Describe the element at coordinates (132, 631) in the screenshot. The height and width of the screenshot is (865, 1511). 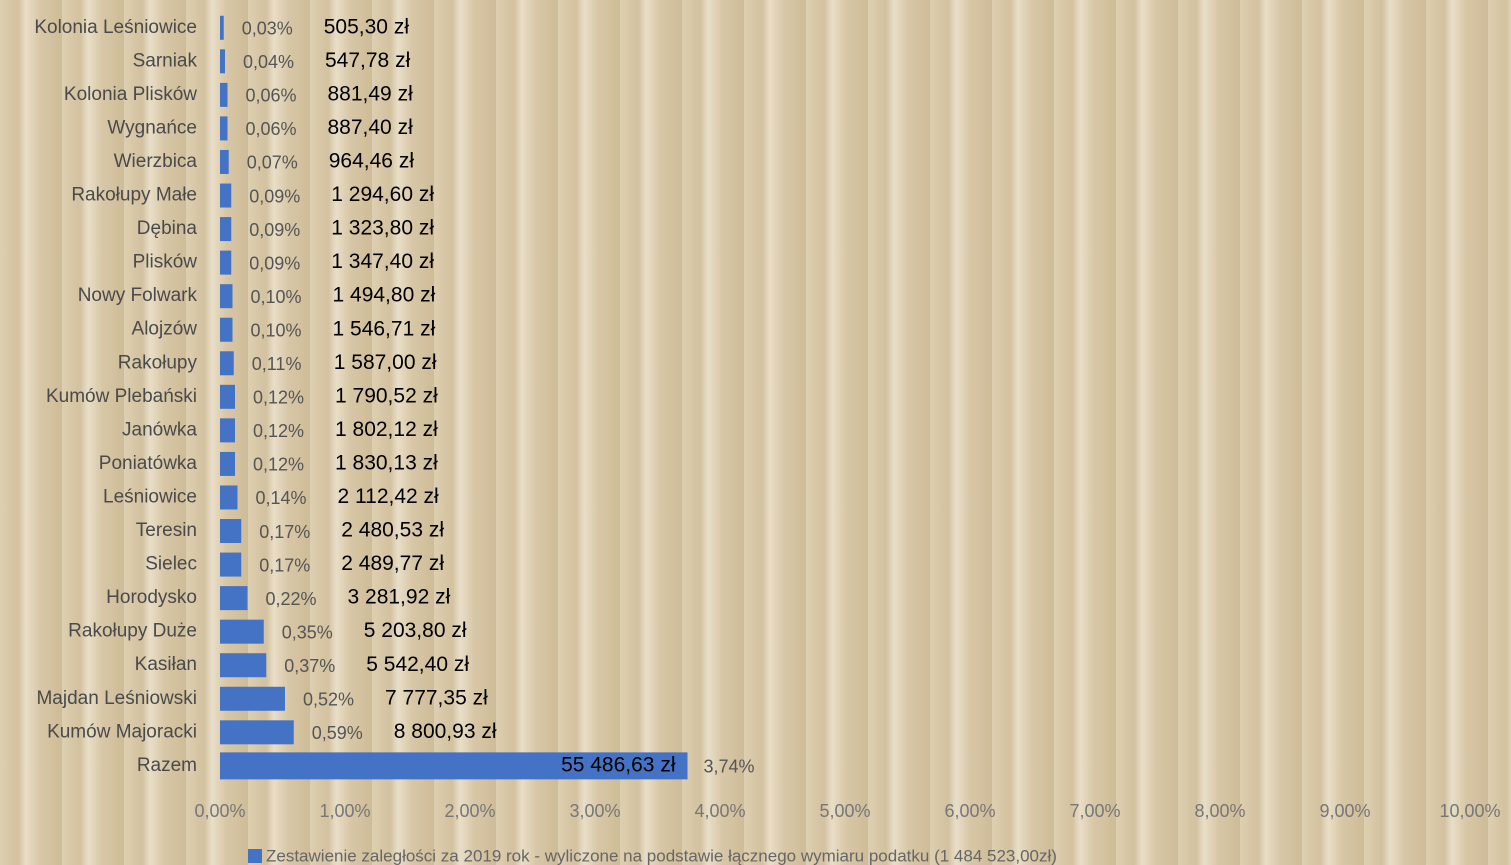
I see `category-label: Rakołupy Duże` at that location.